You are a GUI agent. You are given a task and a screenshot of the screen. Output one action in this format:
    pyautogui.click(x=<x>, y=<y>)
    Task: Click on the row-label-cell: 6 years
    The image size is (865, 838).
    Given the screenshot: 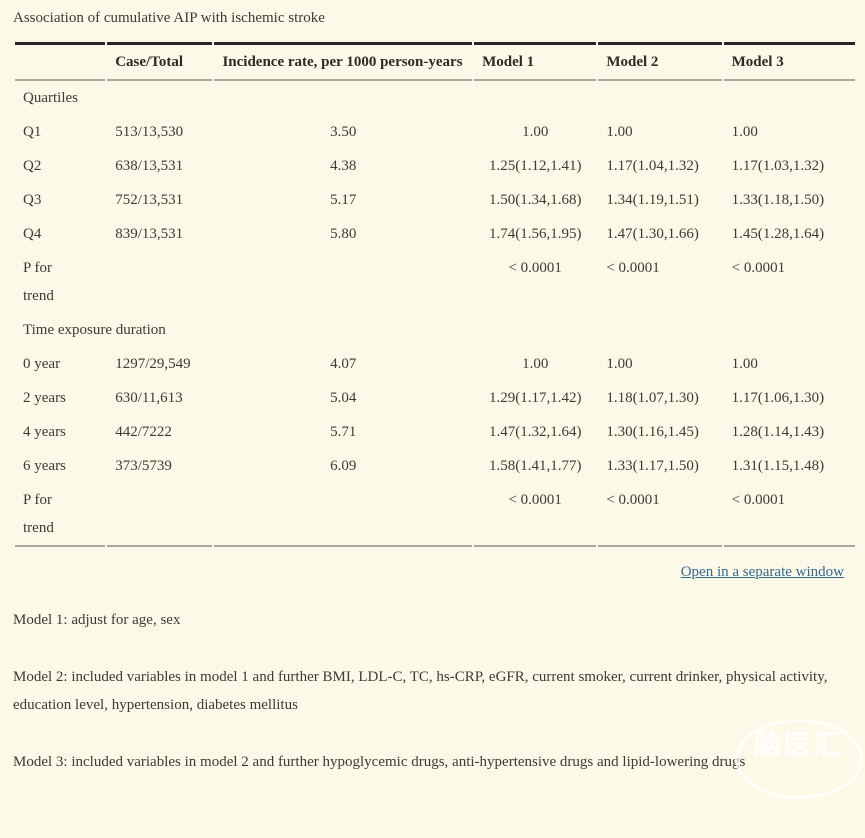 What is the action you would take?
    pyautogui.click(x=44, y=466)
    